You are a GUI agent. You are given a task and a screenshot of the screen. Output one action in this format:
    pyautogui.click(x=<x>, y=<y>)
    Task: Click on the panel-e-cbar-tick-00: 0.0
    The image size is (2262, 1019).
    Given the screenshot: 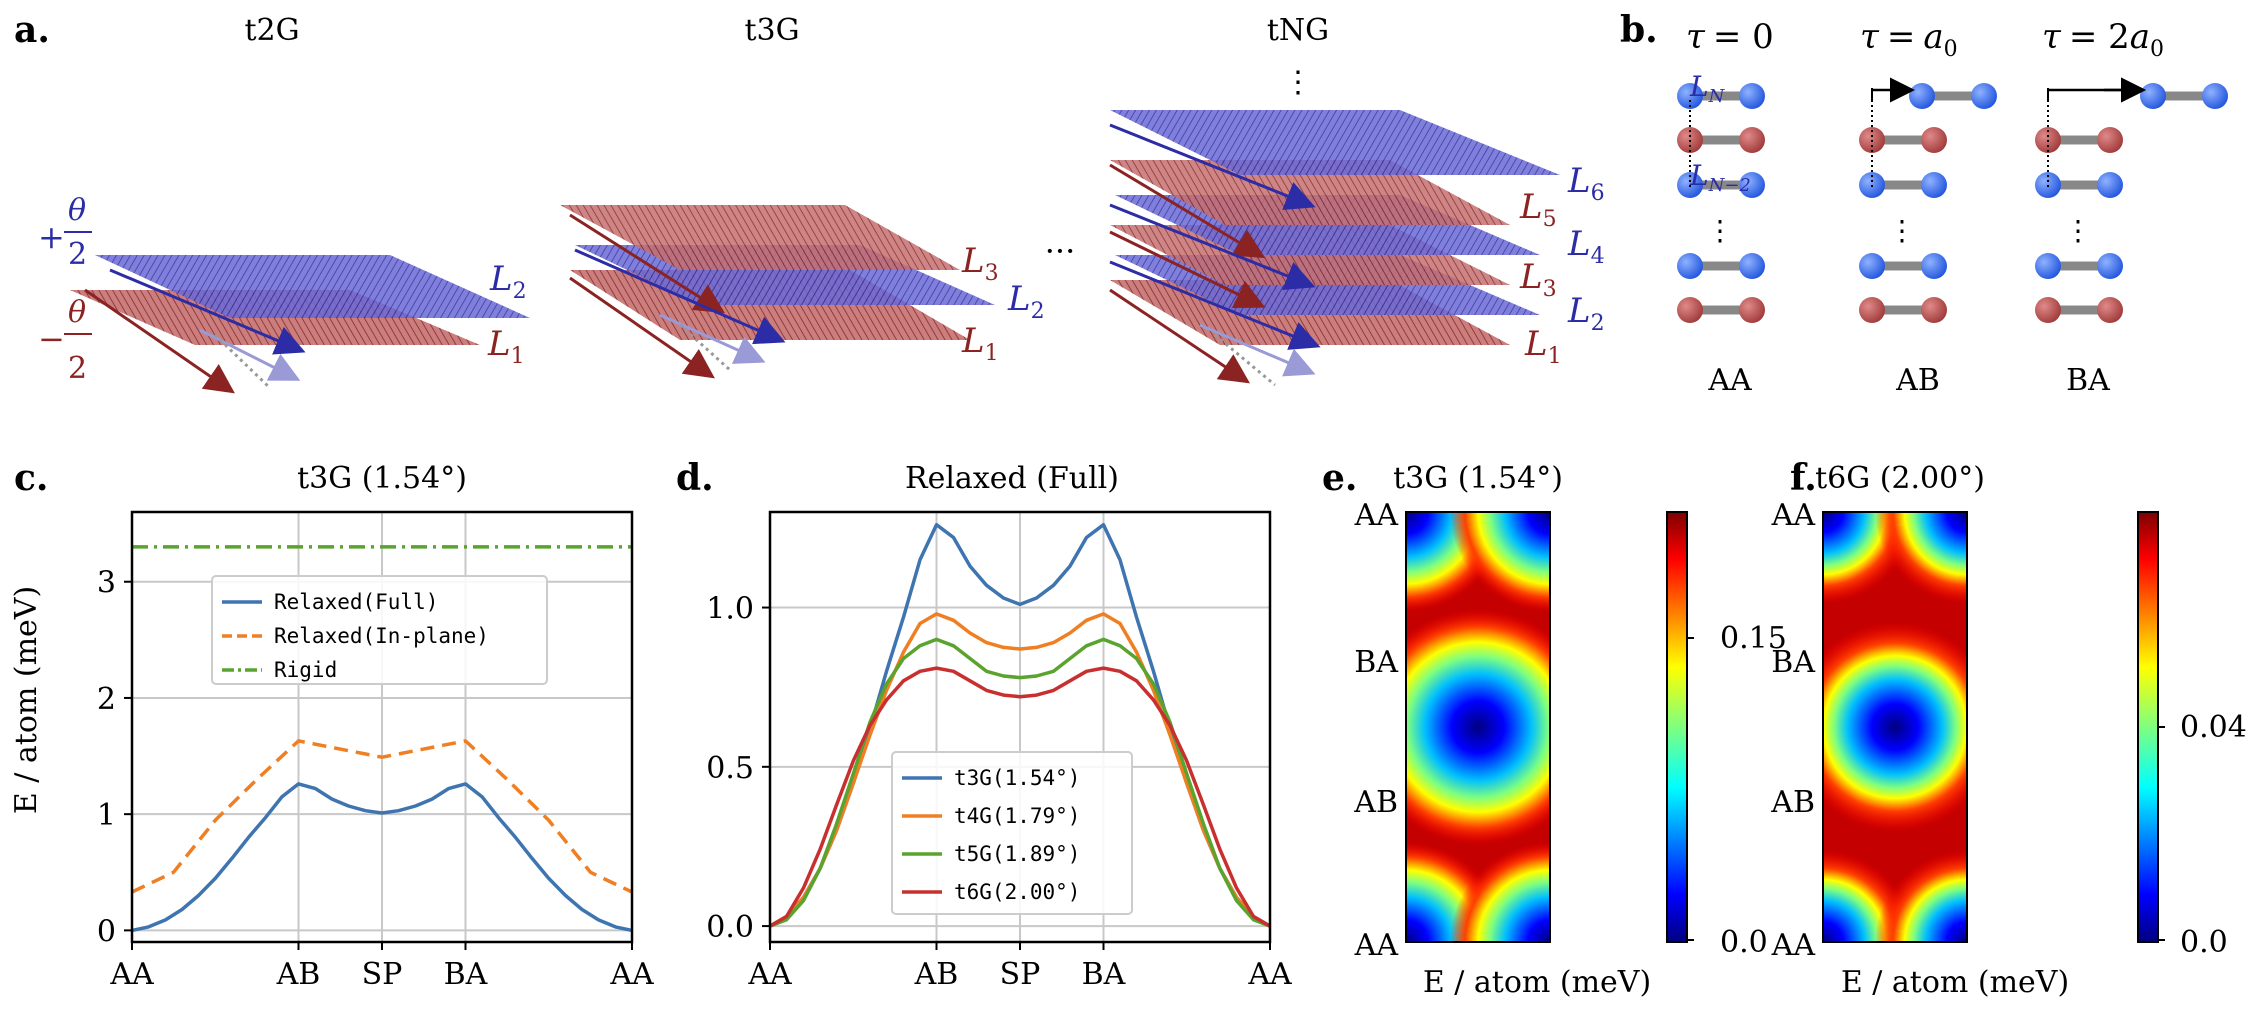 What is the action you would take?
    pyautogui.click(x=1744, y=942)
    